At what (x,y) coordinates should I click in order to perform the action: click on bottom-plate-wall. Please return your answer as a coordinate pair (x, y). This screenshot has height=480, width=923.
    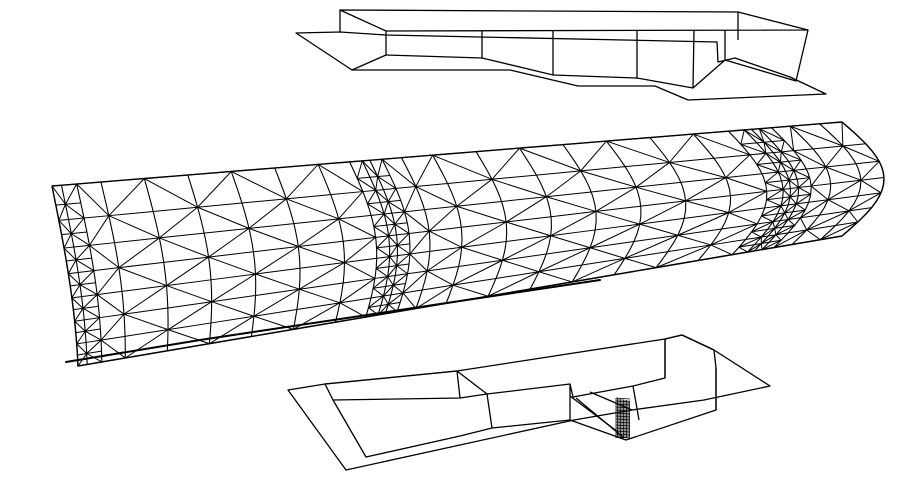
    Looking at the image, I should click on (636, 403).